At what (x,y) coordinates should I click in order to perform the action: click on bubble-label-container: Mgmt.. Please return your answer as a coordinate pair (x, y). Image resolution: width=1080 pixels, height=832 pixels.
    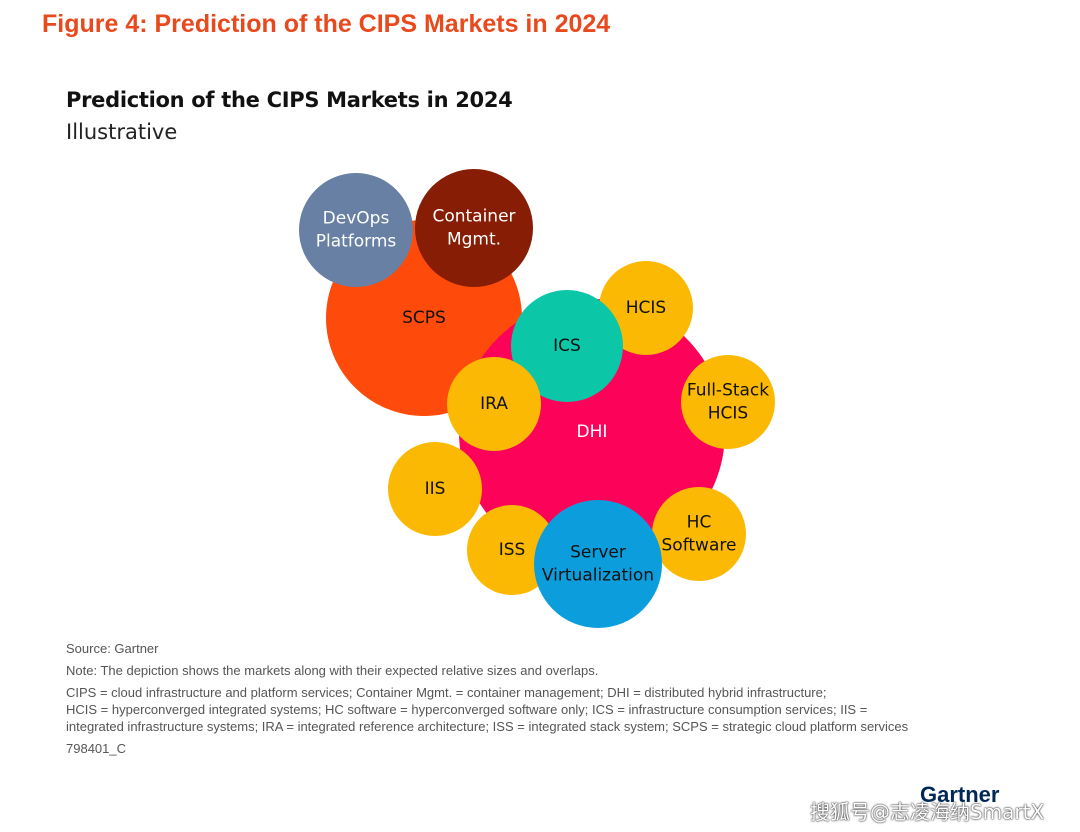
    Looking at the image, I should click on (474, 240).